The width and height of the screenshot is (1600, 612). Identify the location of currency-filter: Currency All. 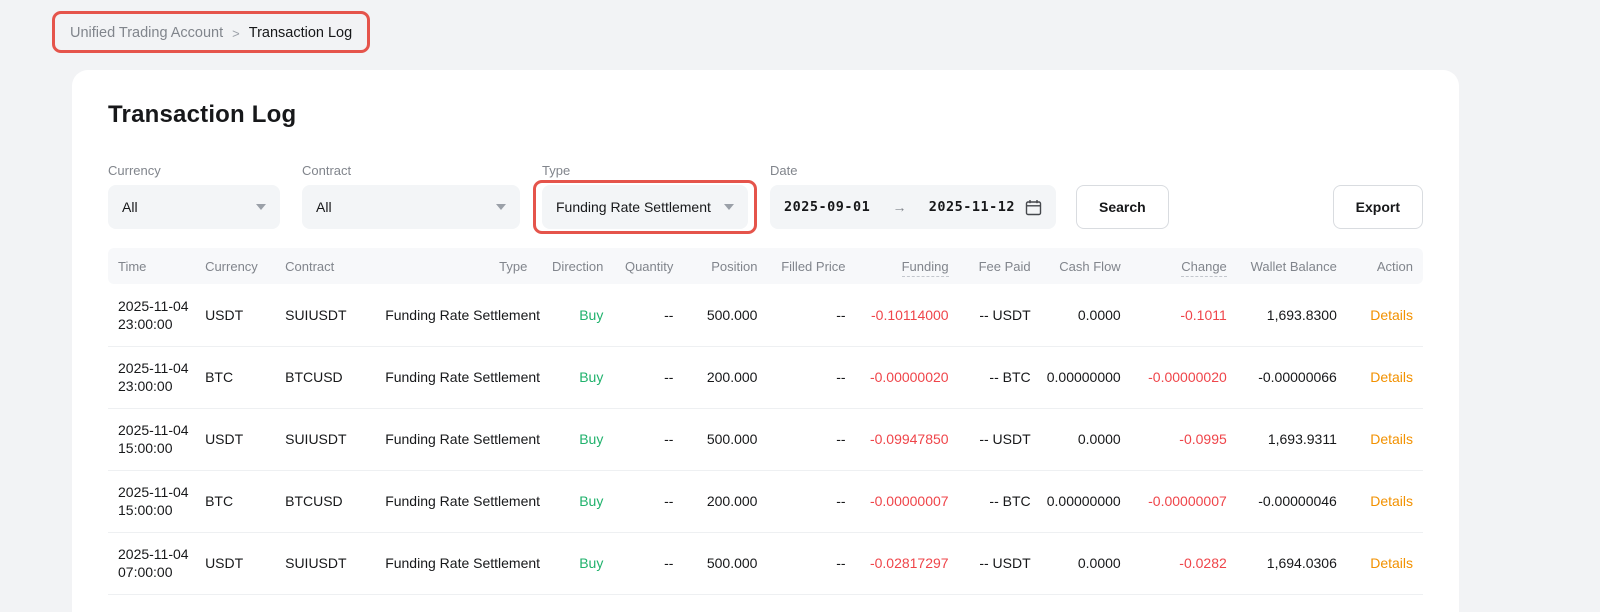
(194, 196).